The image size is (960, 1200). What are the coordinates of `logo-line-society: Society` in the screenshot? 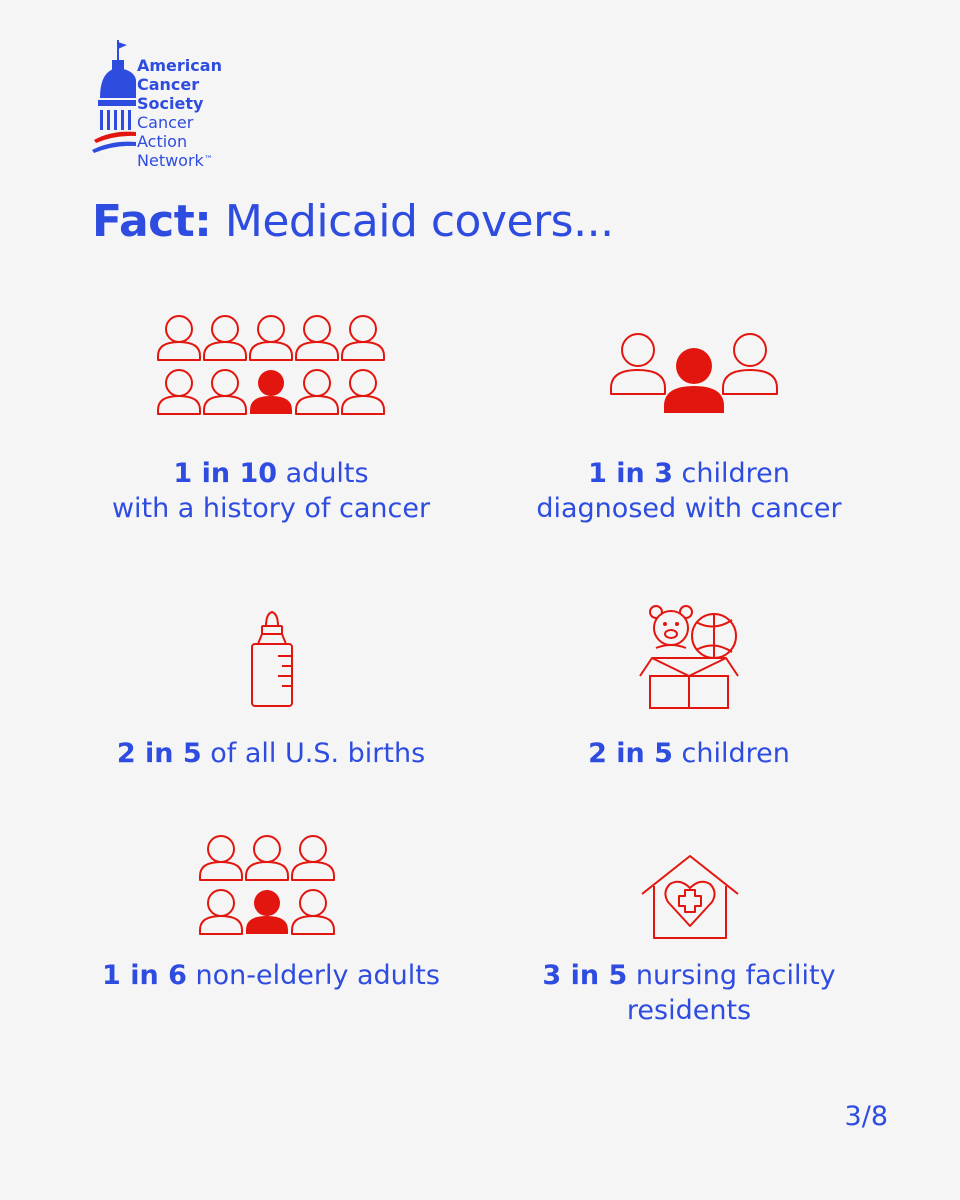 It's located at (170, 103).